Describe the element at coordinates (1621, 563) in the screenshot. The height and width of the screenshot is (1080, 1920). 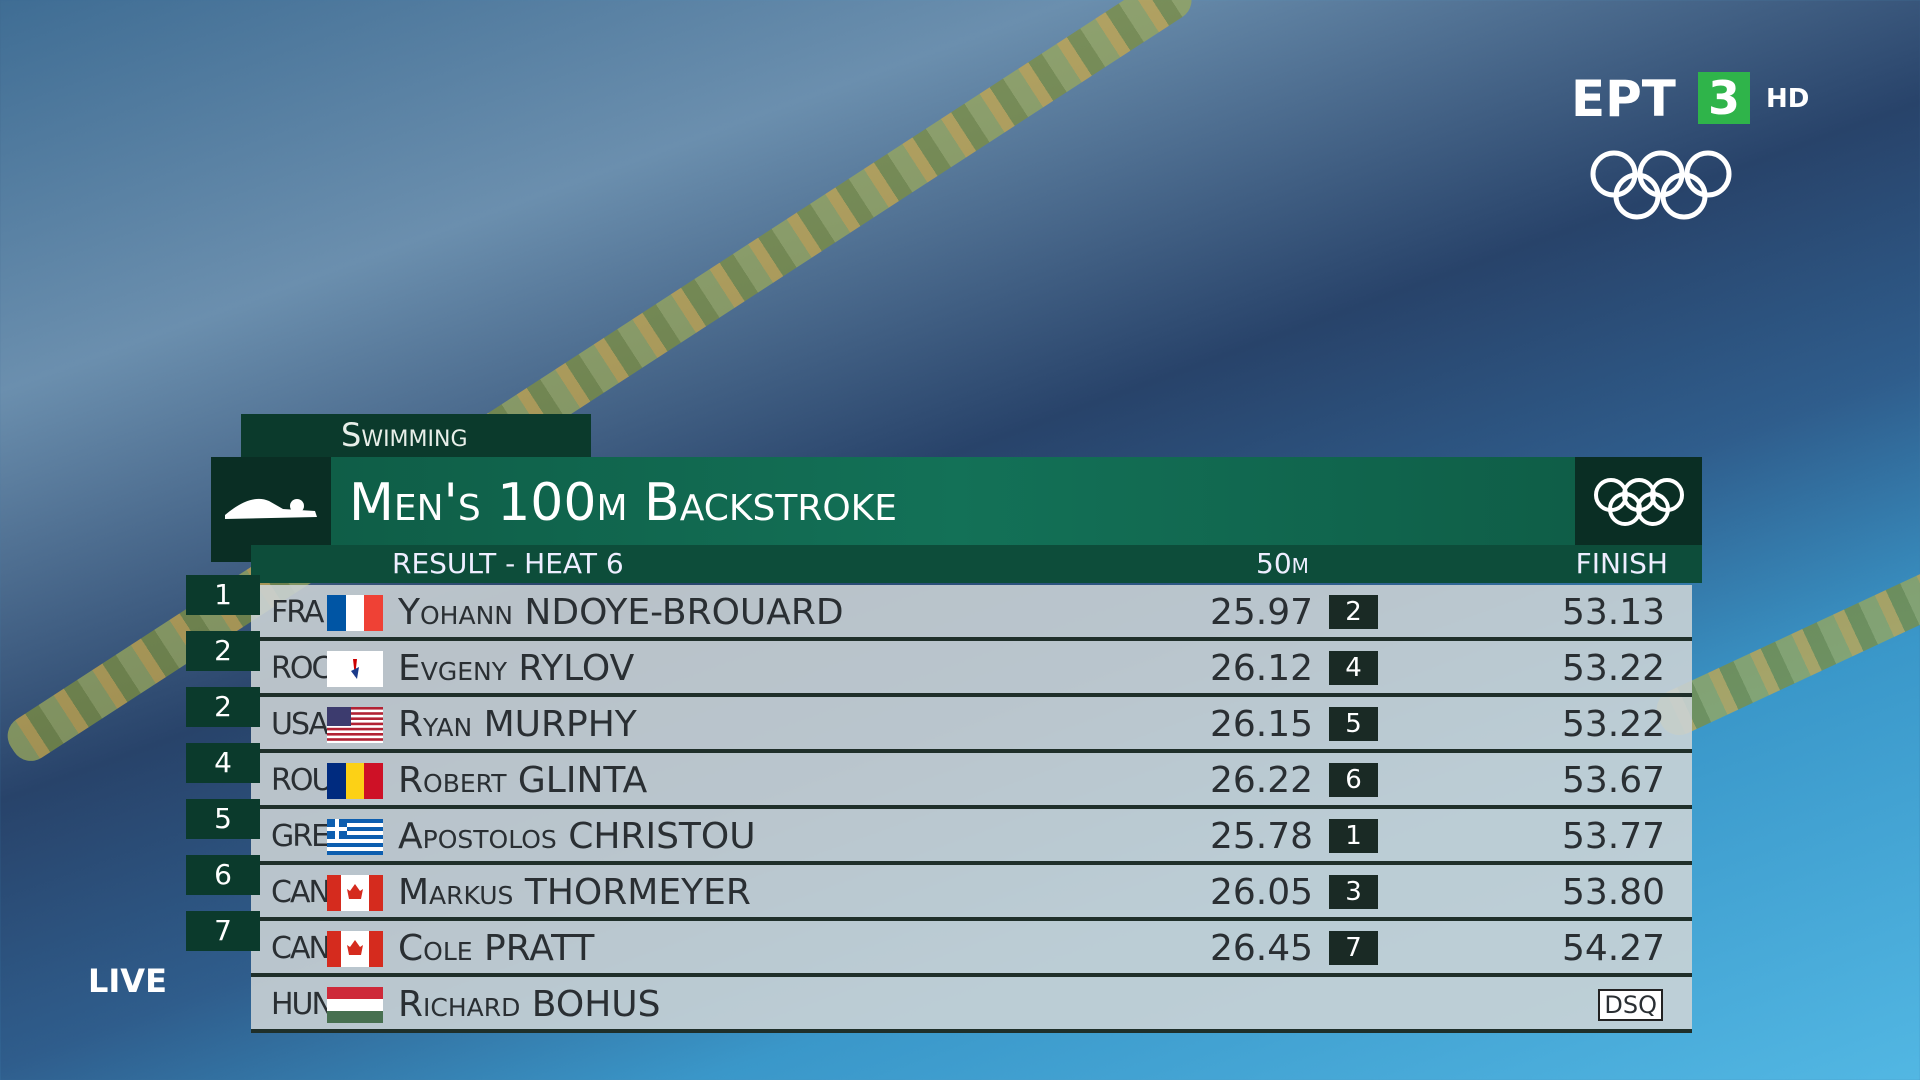
I see `finish-header: FINISH` at that location.